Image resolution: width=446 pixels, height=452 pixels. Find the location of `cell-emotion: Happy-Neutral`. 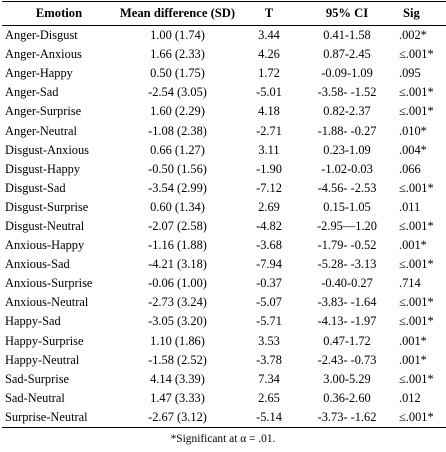

cell-emotion: Happy-Neutral is located at coordinates (42, 359).